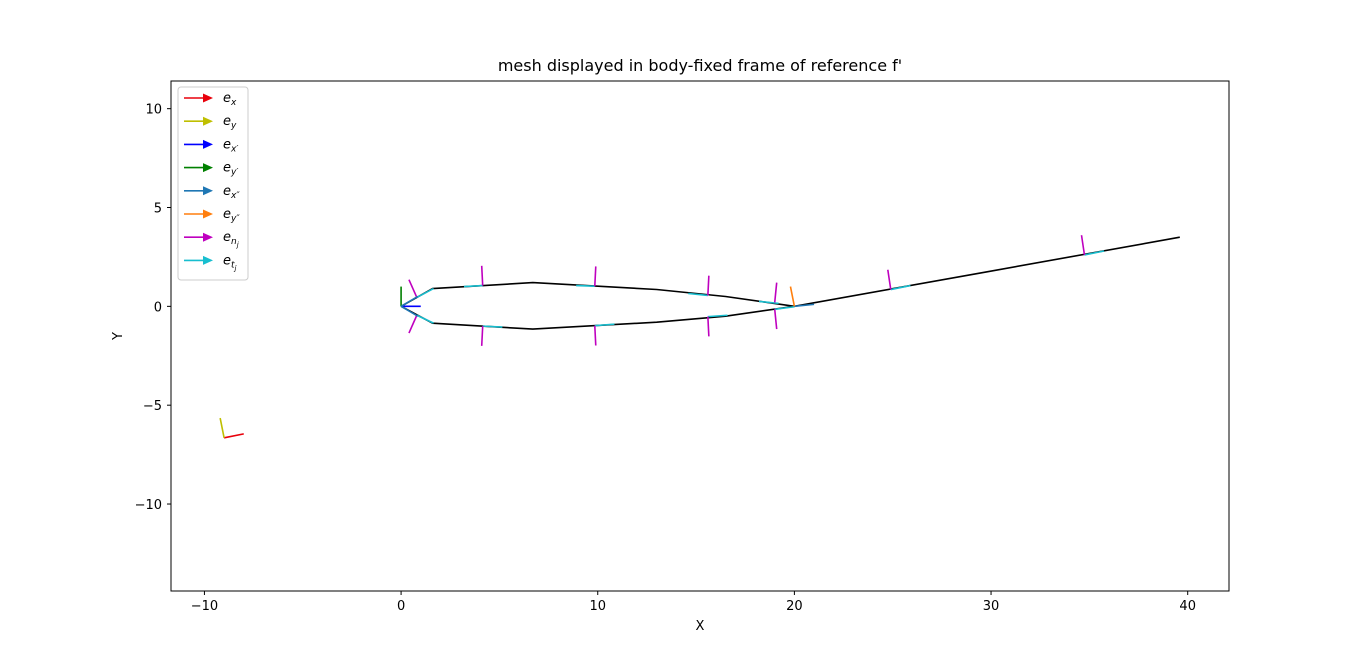 The width and height of the screenshot is (1366, 663). What do you see at coordinates (991, 606) in the screenshot?
I see `x-tick-label: 30` at bounding box center [991, 606].